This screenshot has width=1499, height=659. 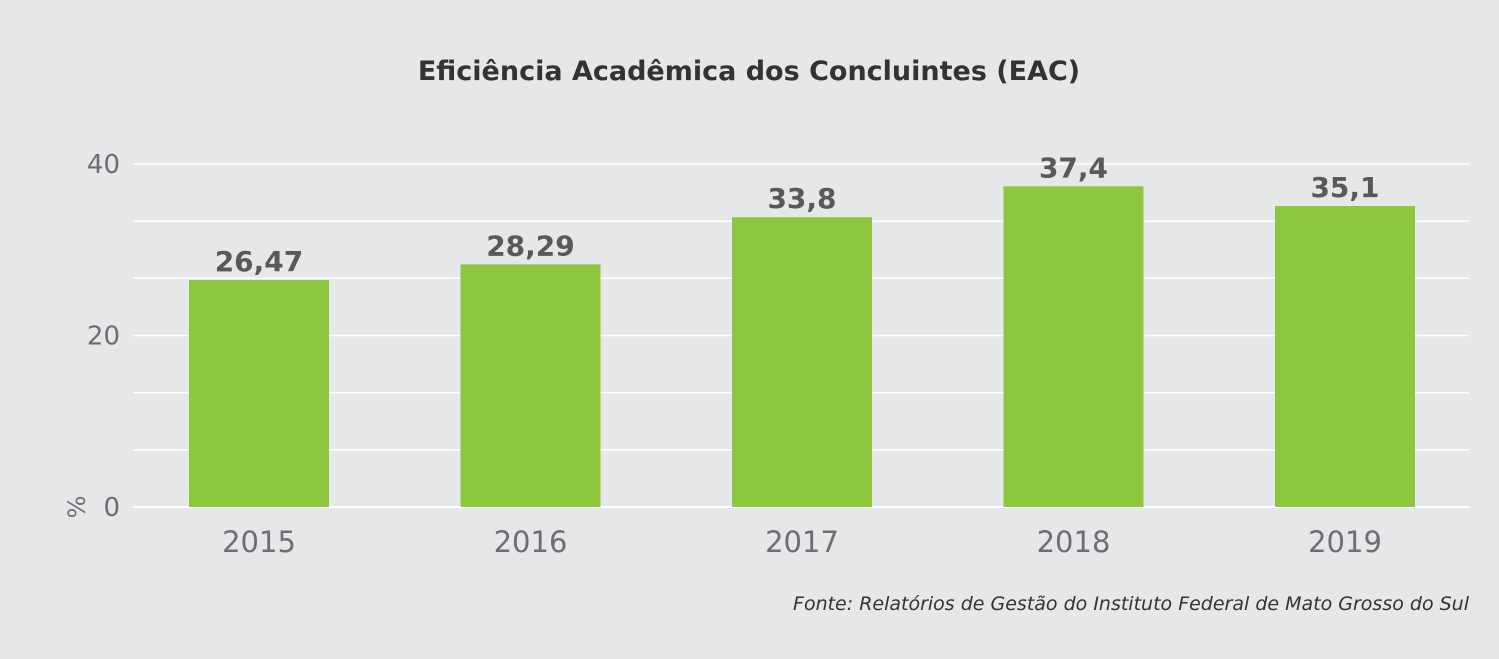 I want to click on x-tick-label-2018: 2018, so click(x=1074, y=542).